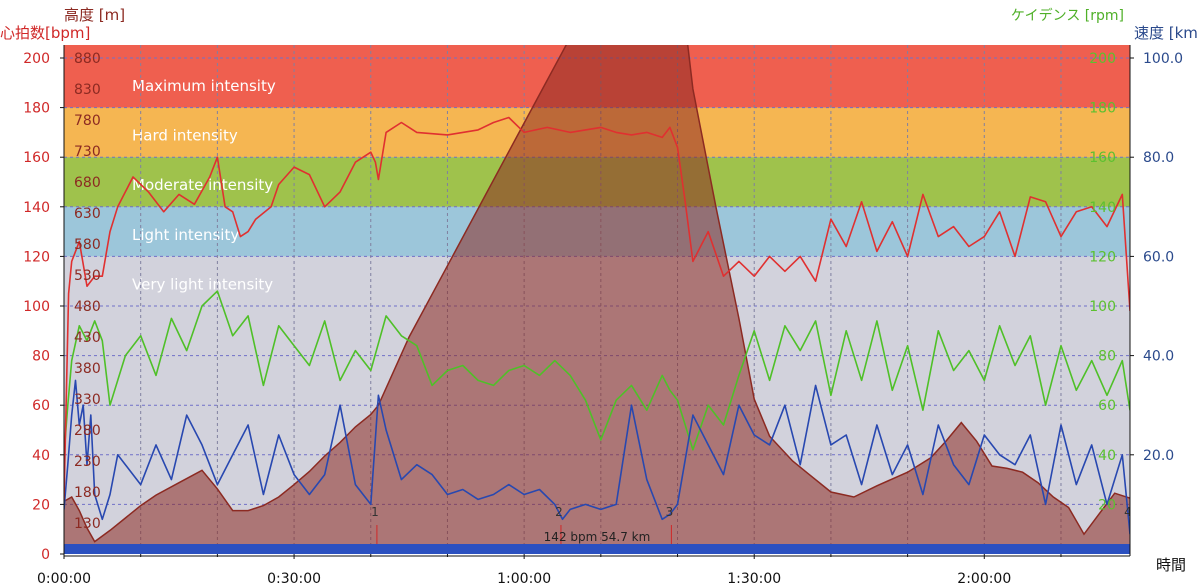  Describe the element at coordinates (202, 284) in the screenshot. I see `zone-label: Very light intensity` at that location.